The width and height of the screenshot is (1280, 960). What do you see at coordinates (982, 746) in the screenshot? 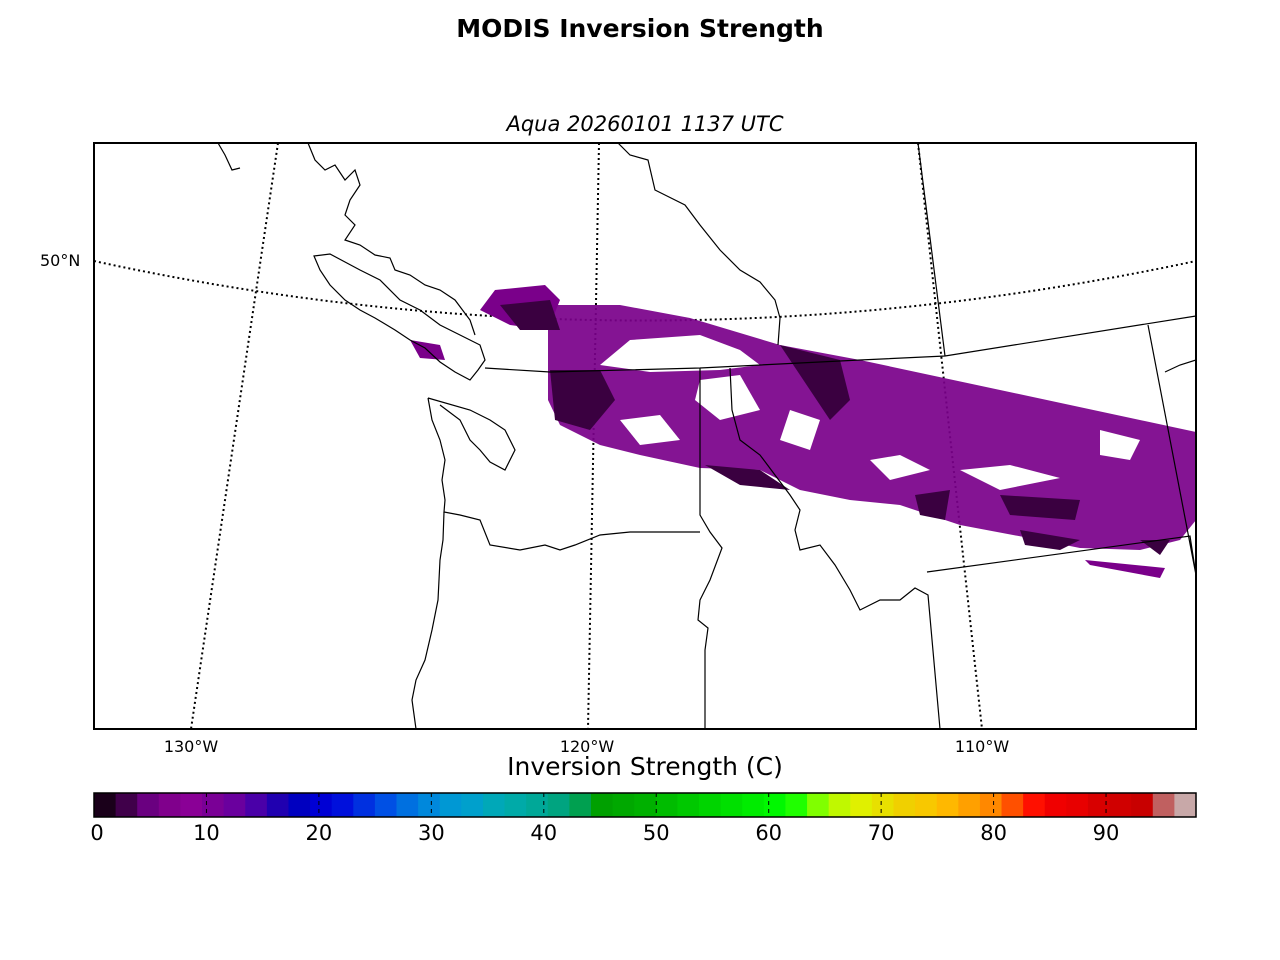
I see `lon-label-110w: 110°W` at bounding box center [982, 746].